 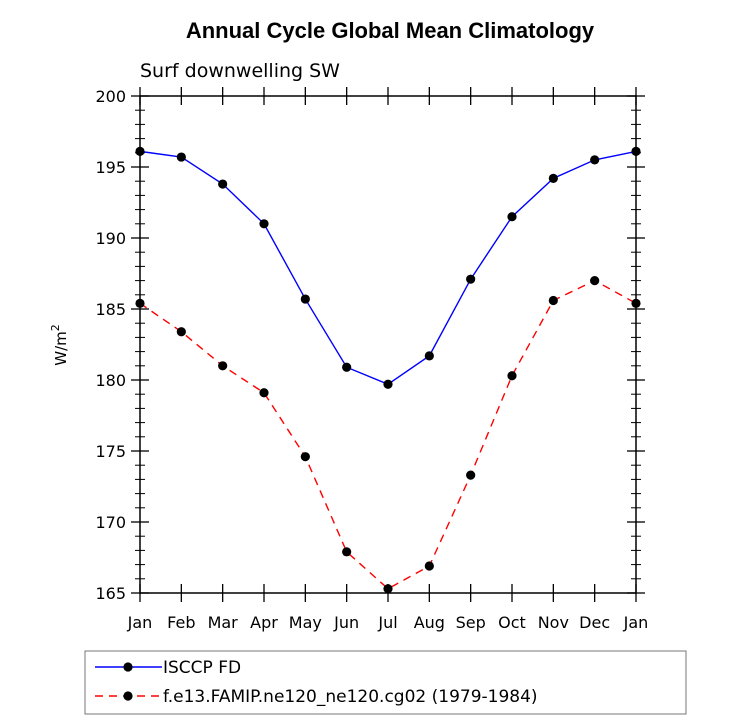 I want to click on x-tick-label: Apr, so click(x=264, y=622).